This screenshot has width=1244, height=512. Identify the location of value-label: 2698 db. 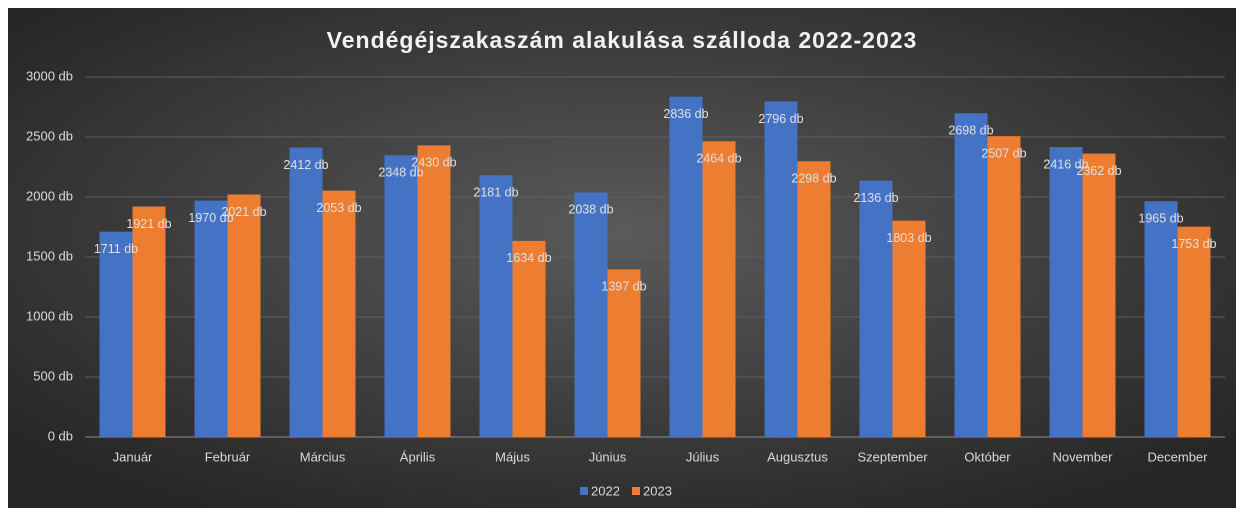
(970, 131).